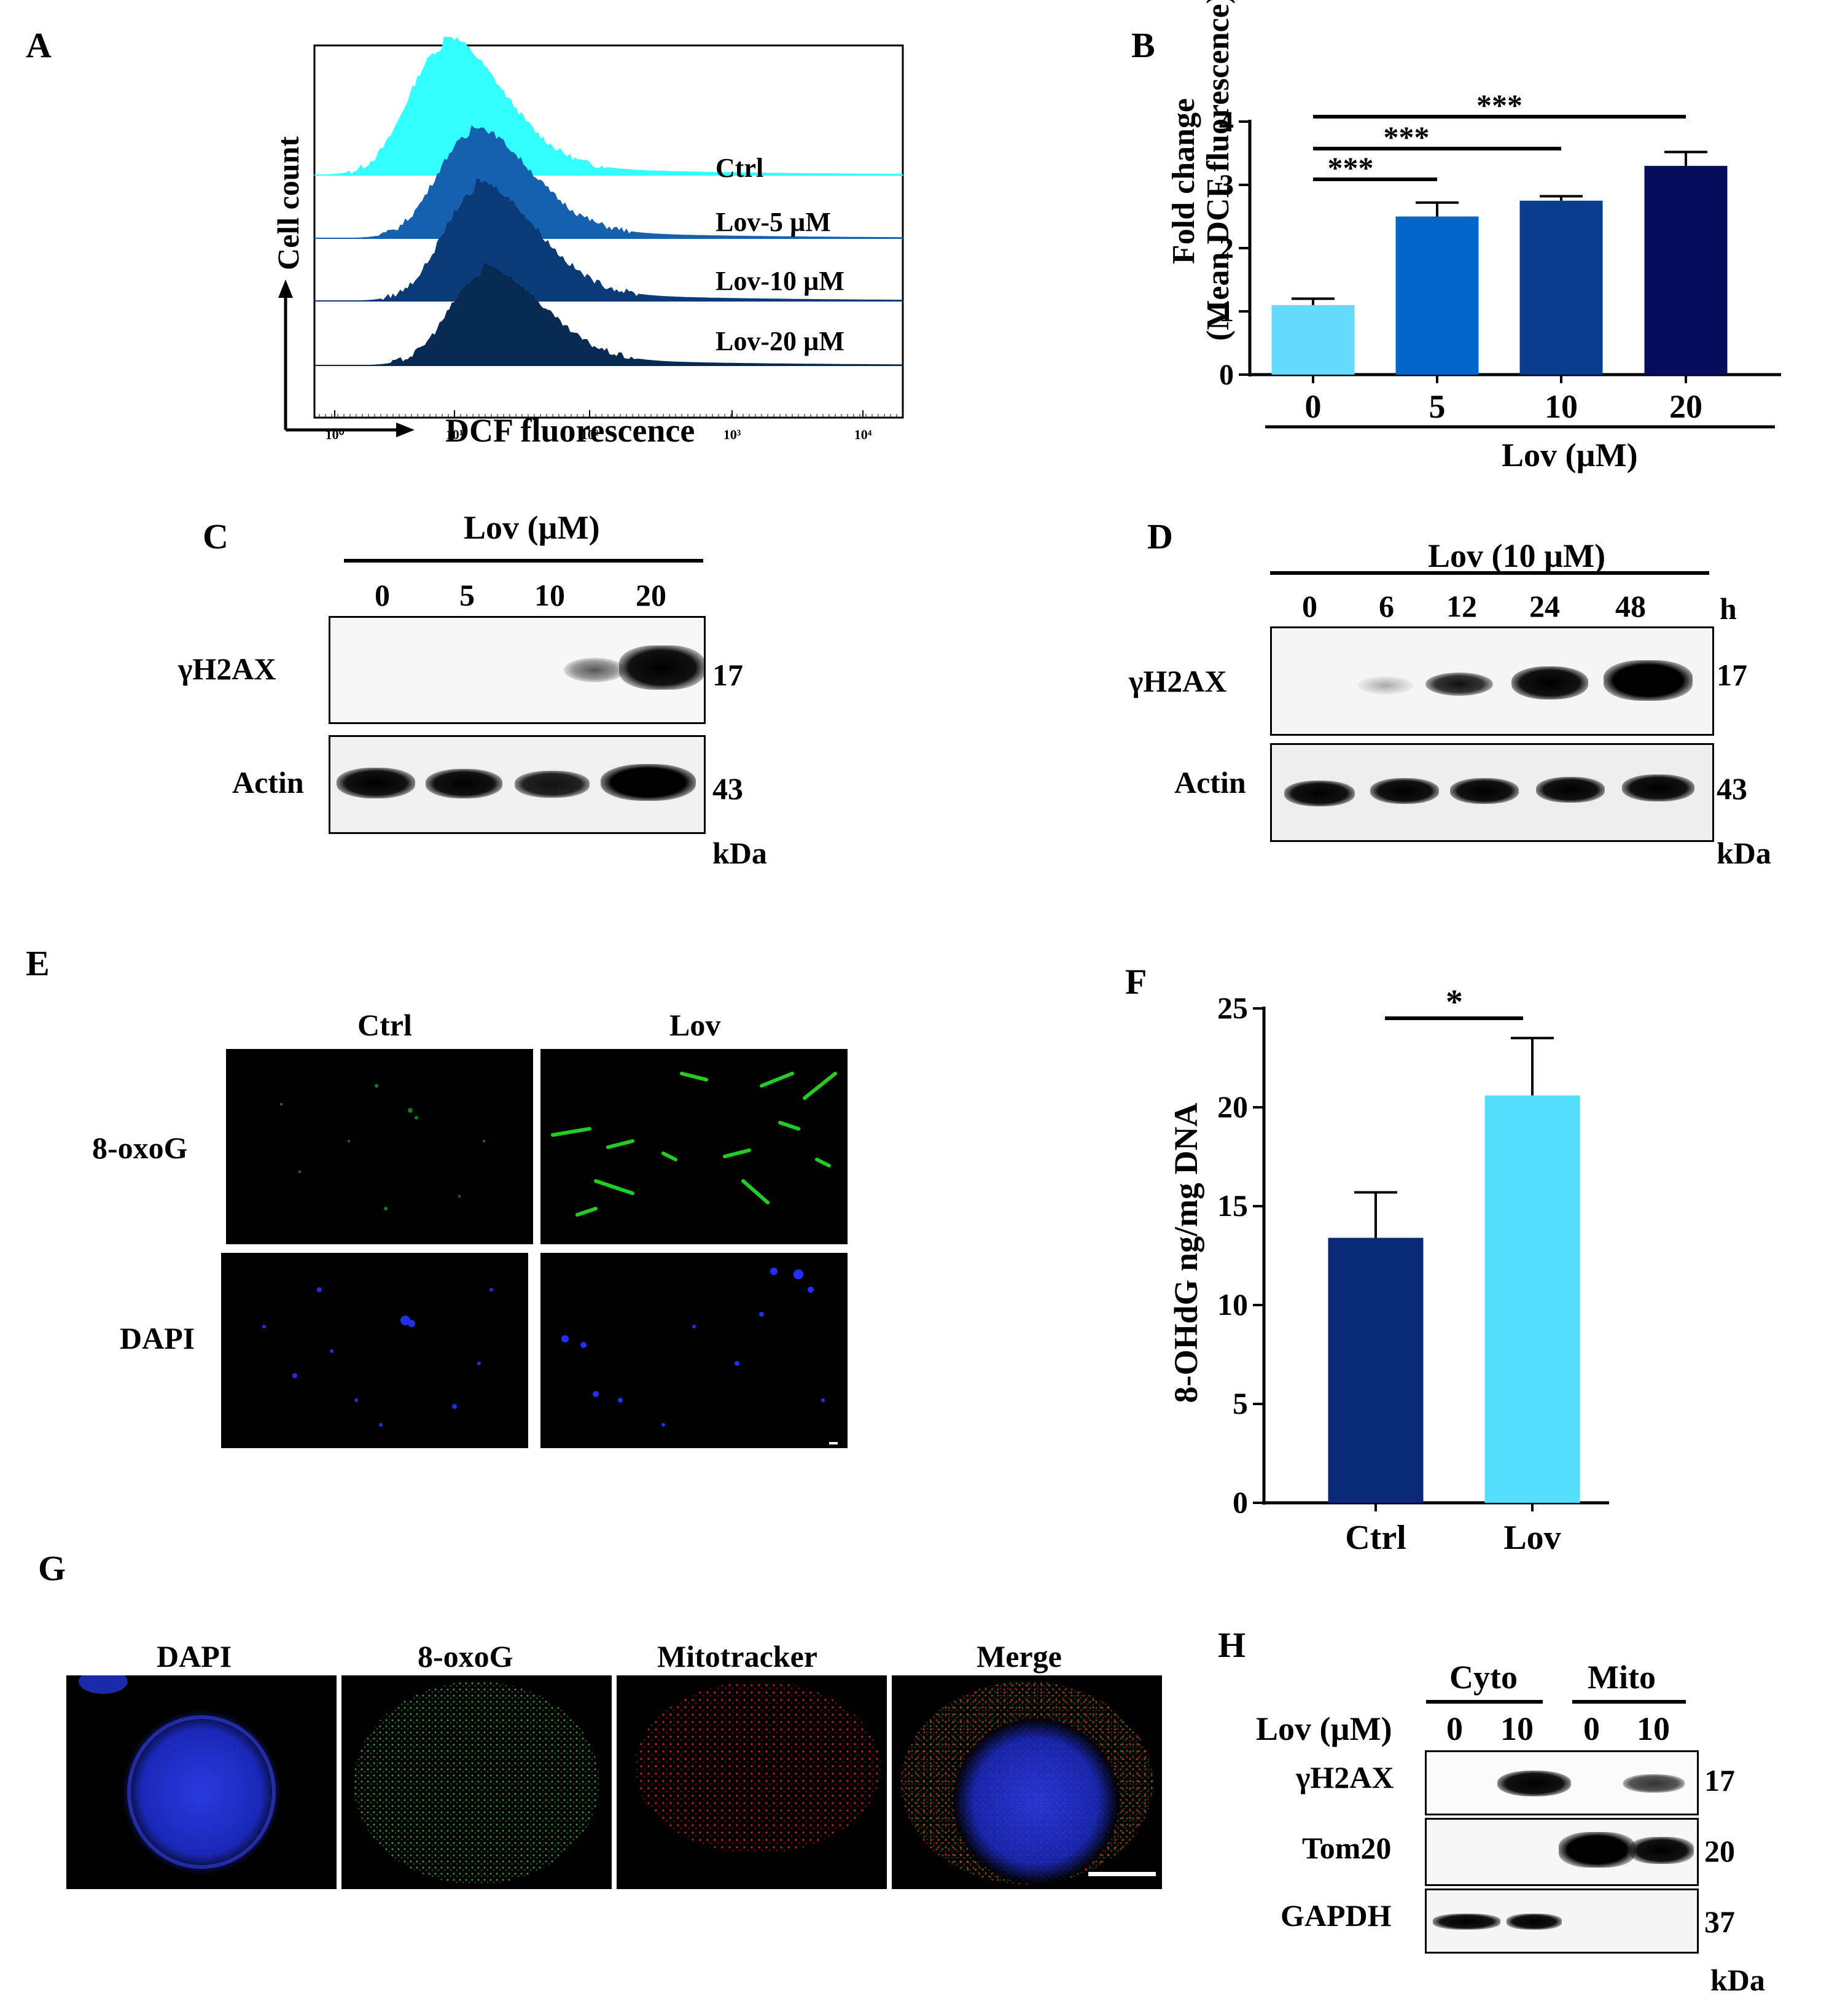  What do you see at coordinates (1345, 1777) in the screenshot?
I see `panel-h-row-gh2ax: γH2AX` at bounding box center [1345, 1777].